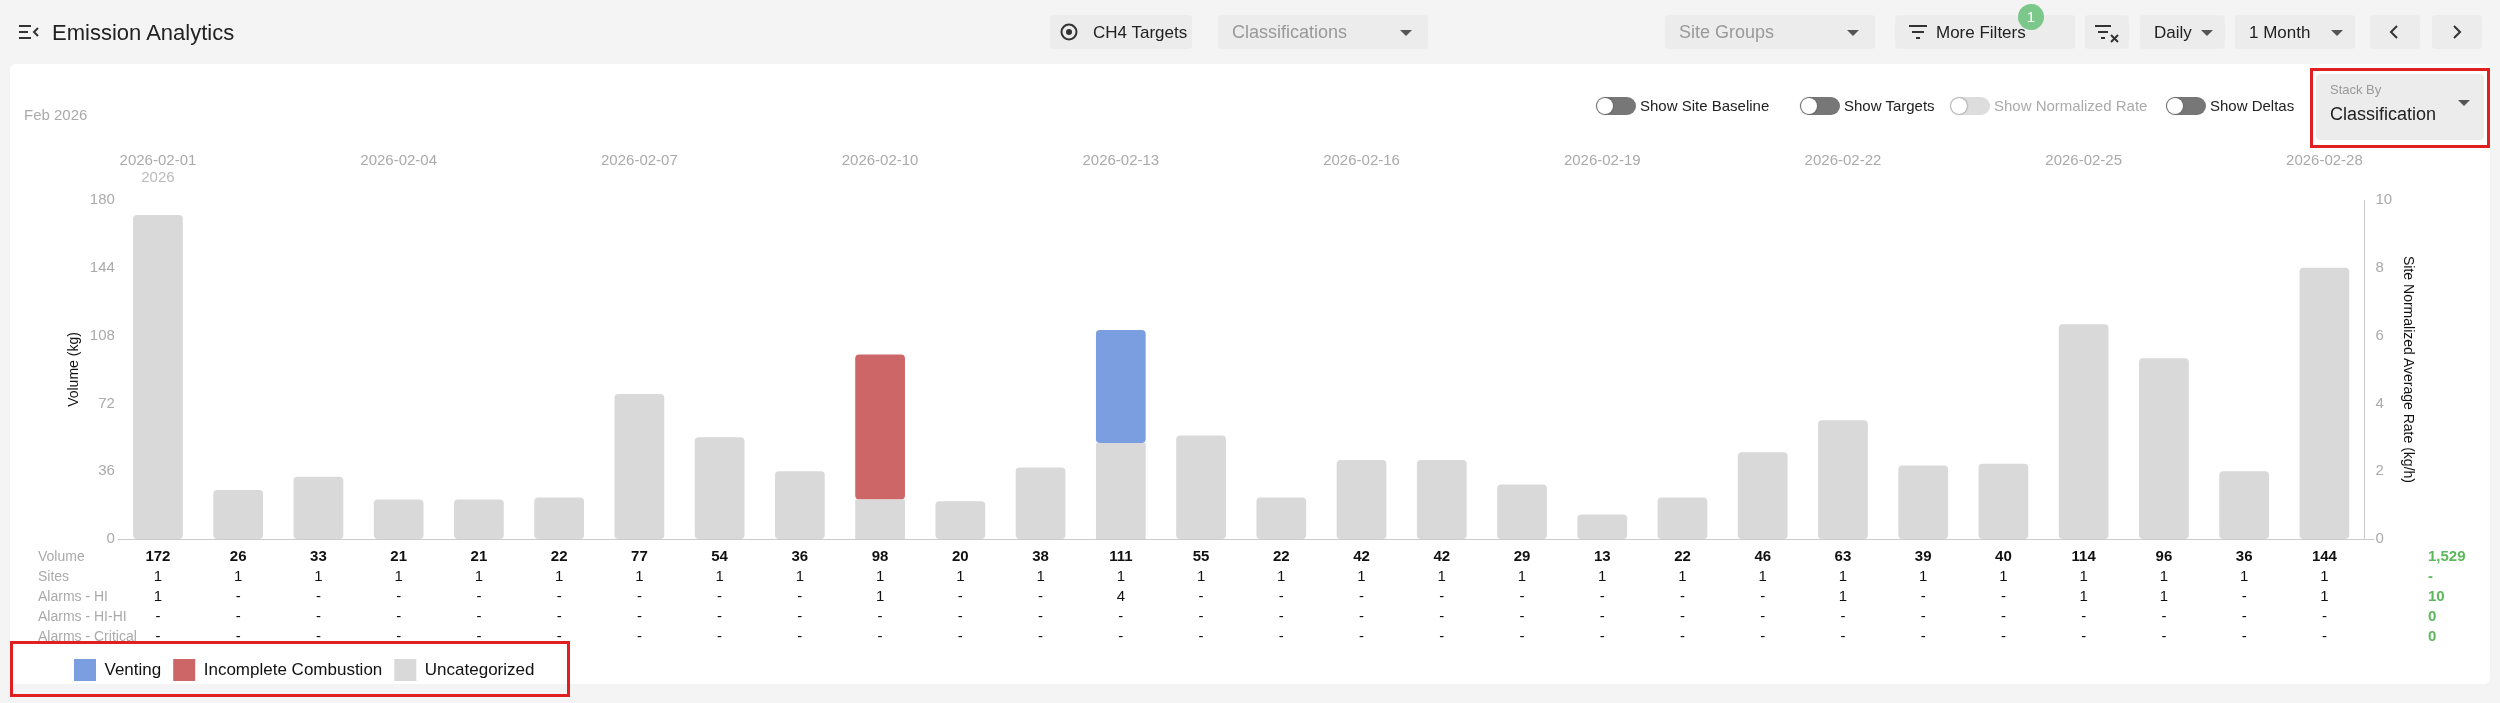 The image size is (2500, 703). What do you see at coordinates (110, 538) in the screenshot?
I see `y-tick-label: 0` at bounding box center [110, 538].